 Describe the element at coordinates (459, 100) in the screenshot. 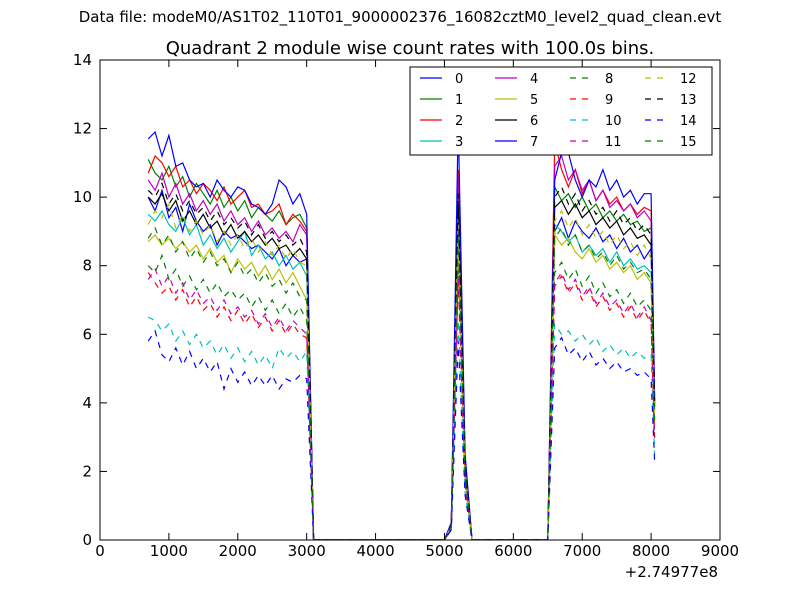

I see `legend-label-1: 1` at that location.